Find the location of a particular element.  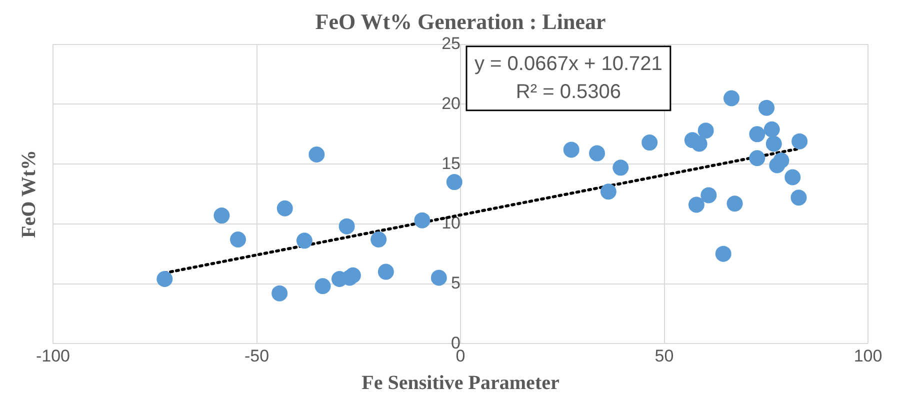

y-tick-label: 25 is located at coordinates (451, 44).